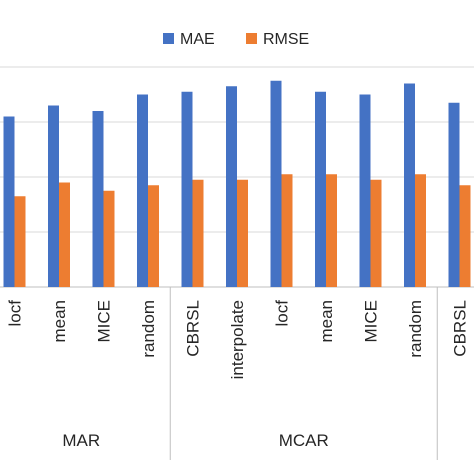 The height and width of the screenshot is (474, 474). I want to click on x-group-label: MAR, so click(81, 440).